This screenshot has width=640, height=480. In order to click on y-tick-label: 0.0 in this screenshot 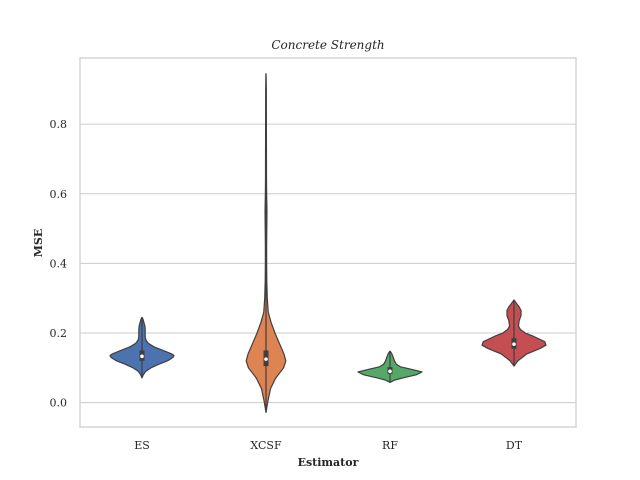, I will do `click(59, 403)`.